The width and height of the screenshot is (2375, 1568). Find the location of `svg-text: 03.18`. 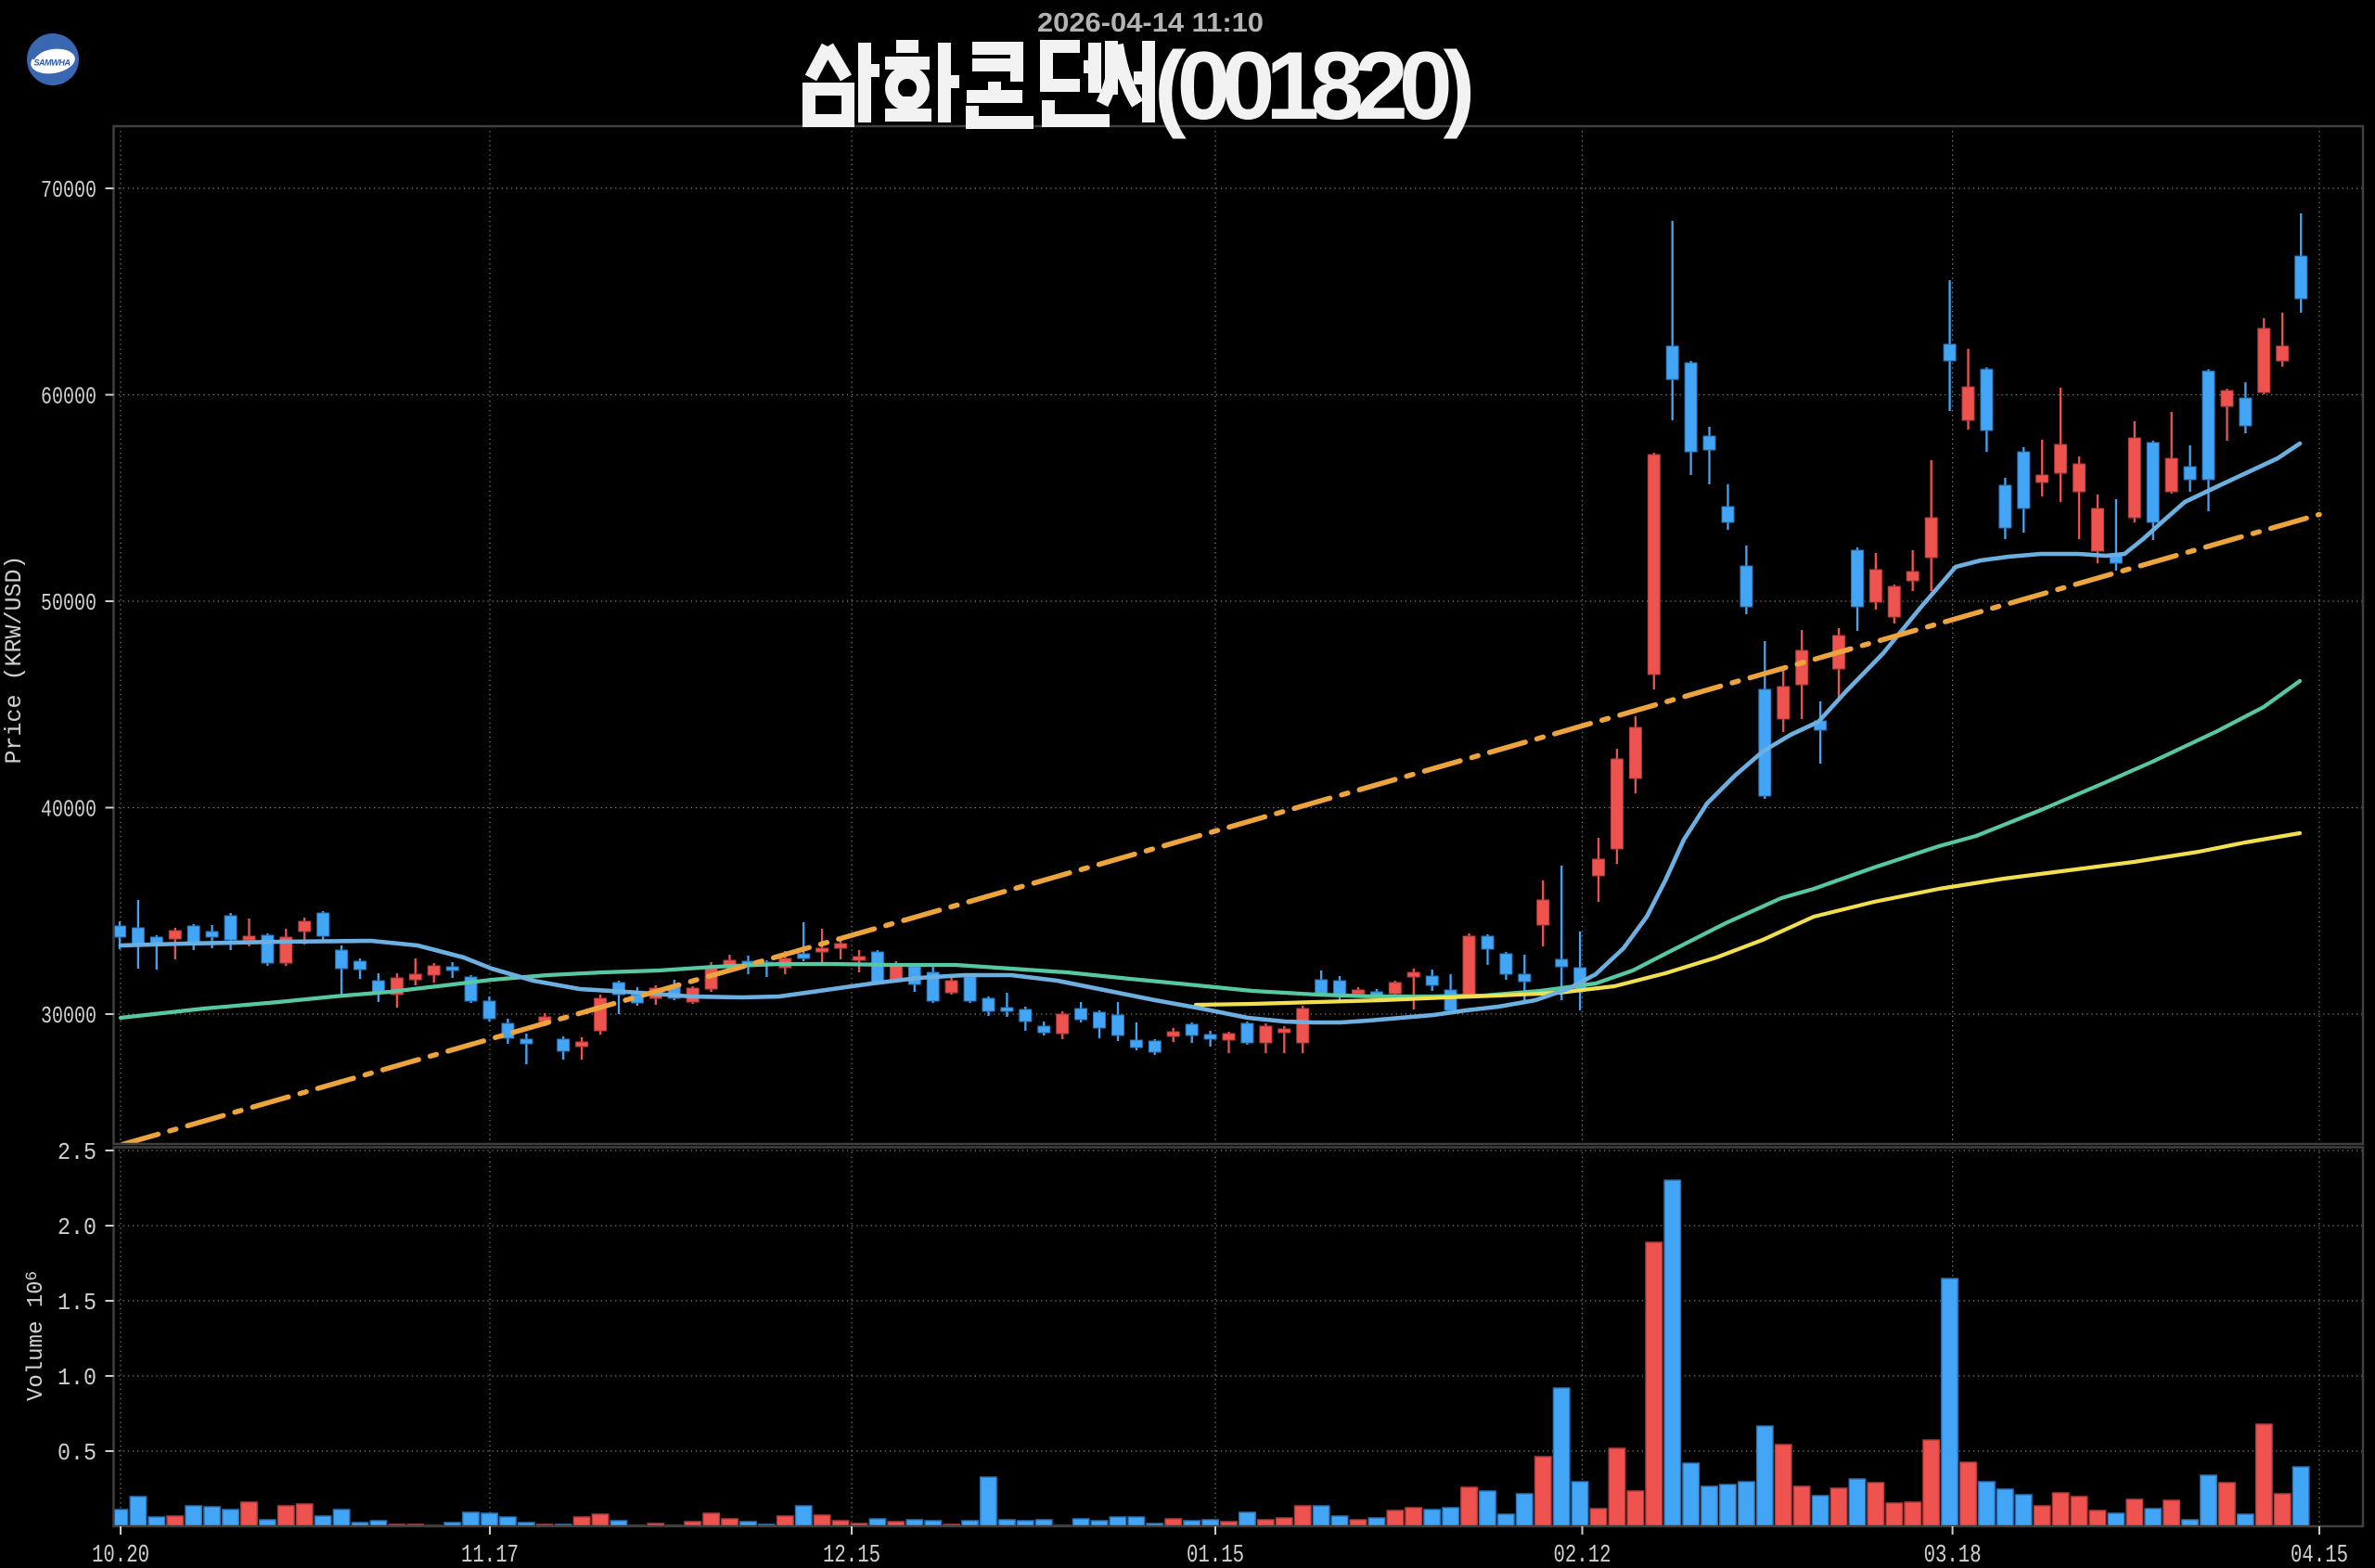

svg-text: 03.18 is located at coordinates (1953, 1555).